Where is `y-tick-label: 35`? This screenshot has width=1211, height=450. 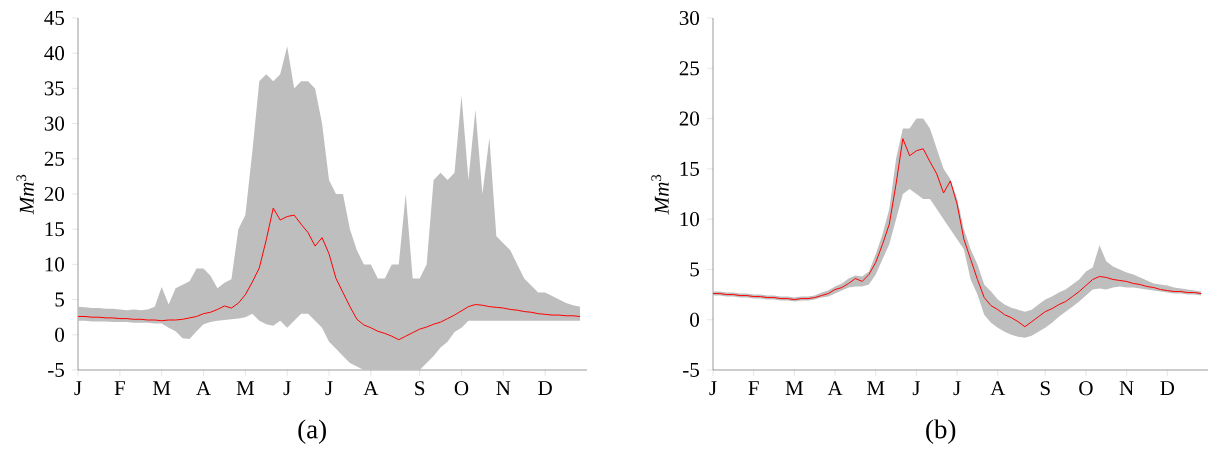 y-tick-label: 35 is located at coordinates (54, 88).